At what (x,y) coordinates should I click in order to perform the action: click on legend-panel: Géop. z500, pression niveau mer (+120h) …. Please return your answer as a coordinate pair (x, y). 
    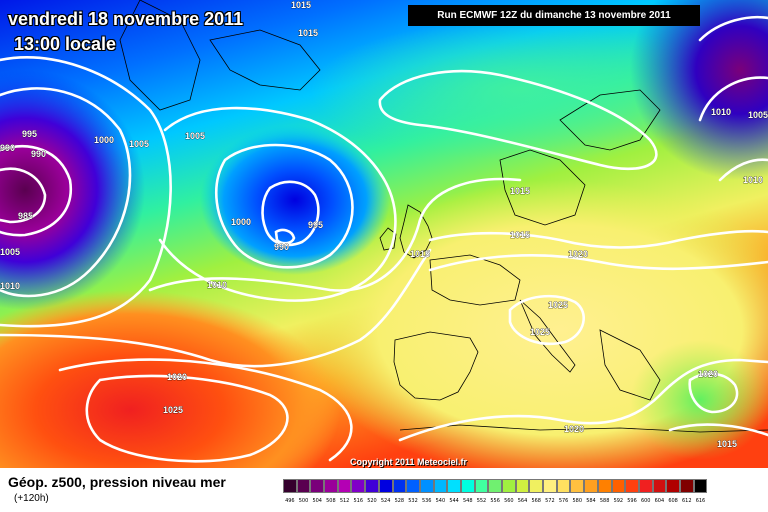
    Looking at the image, I should click on (384, 490).